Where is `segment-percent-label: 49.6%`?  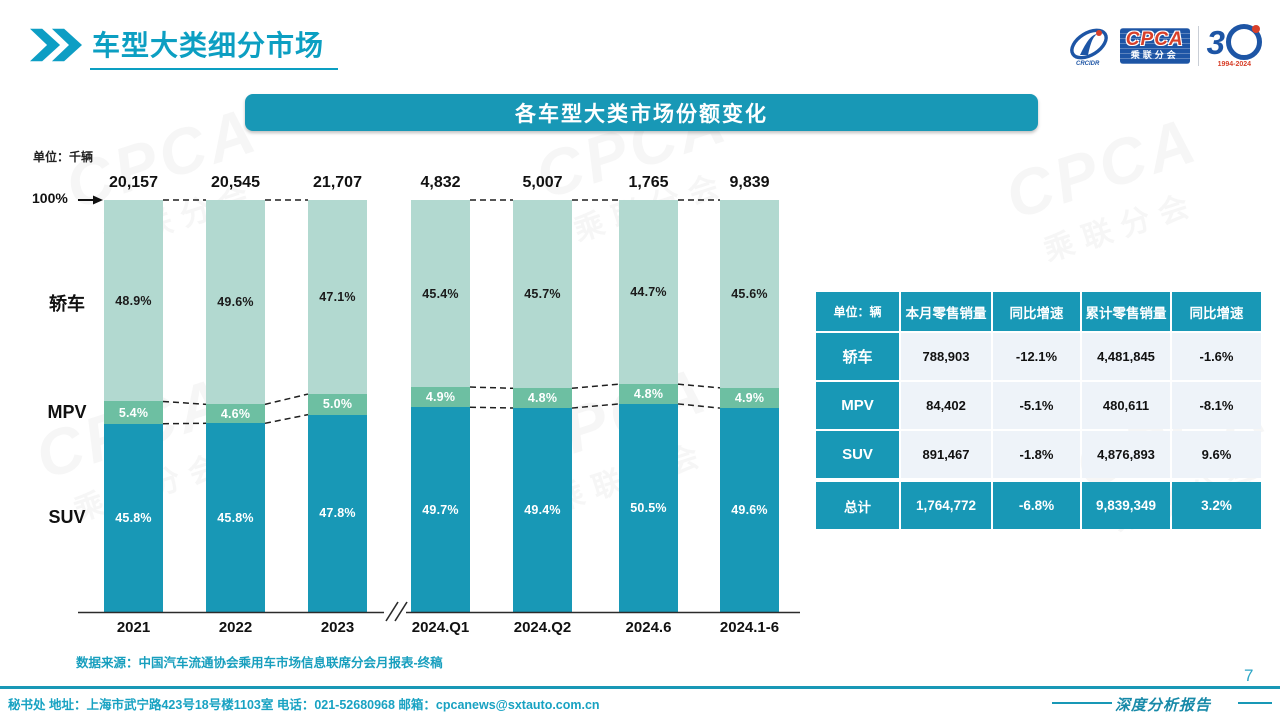
segment-percent-label: 49.6% is located at coordinates (235, 302).